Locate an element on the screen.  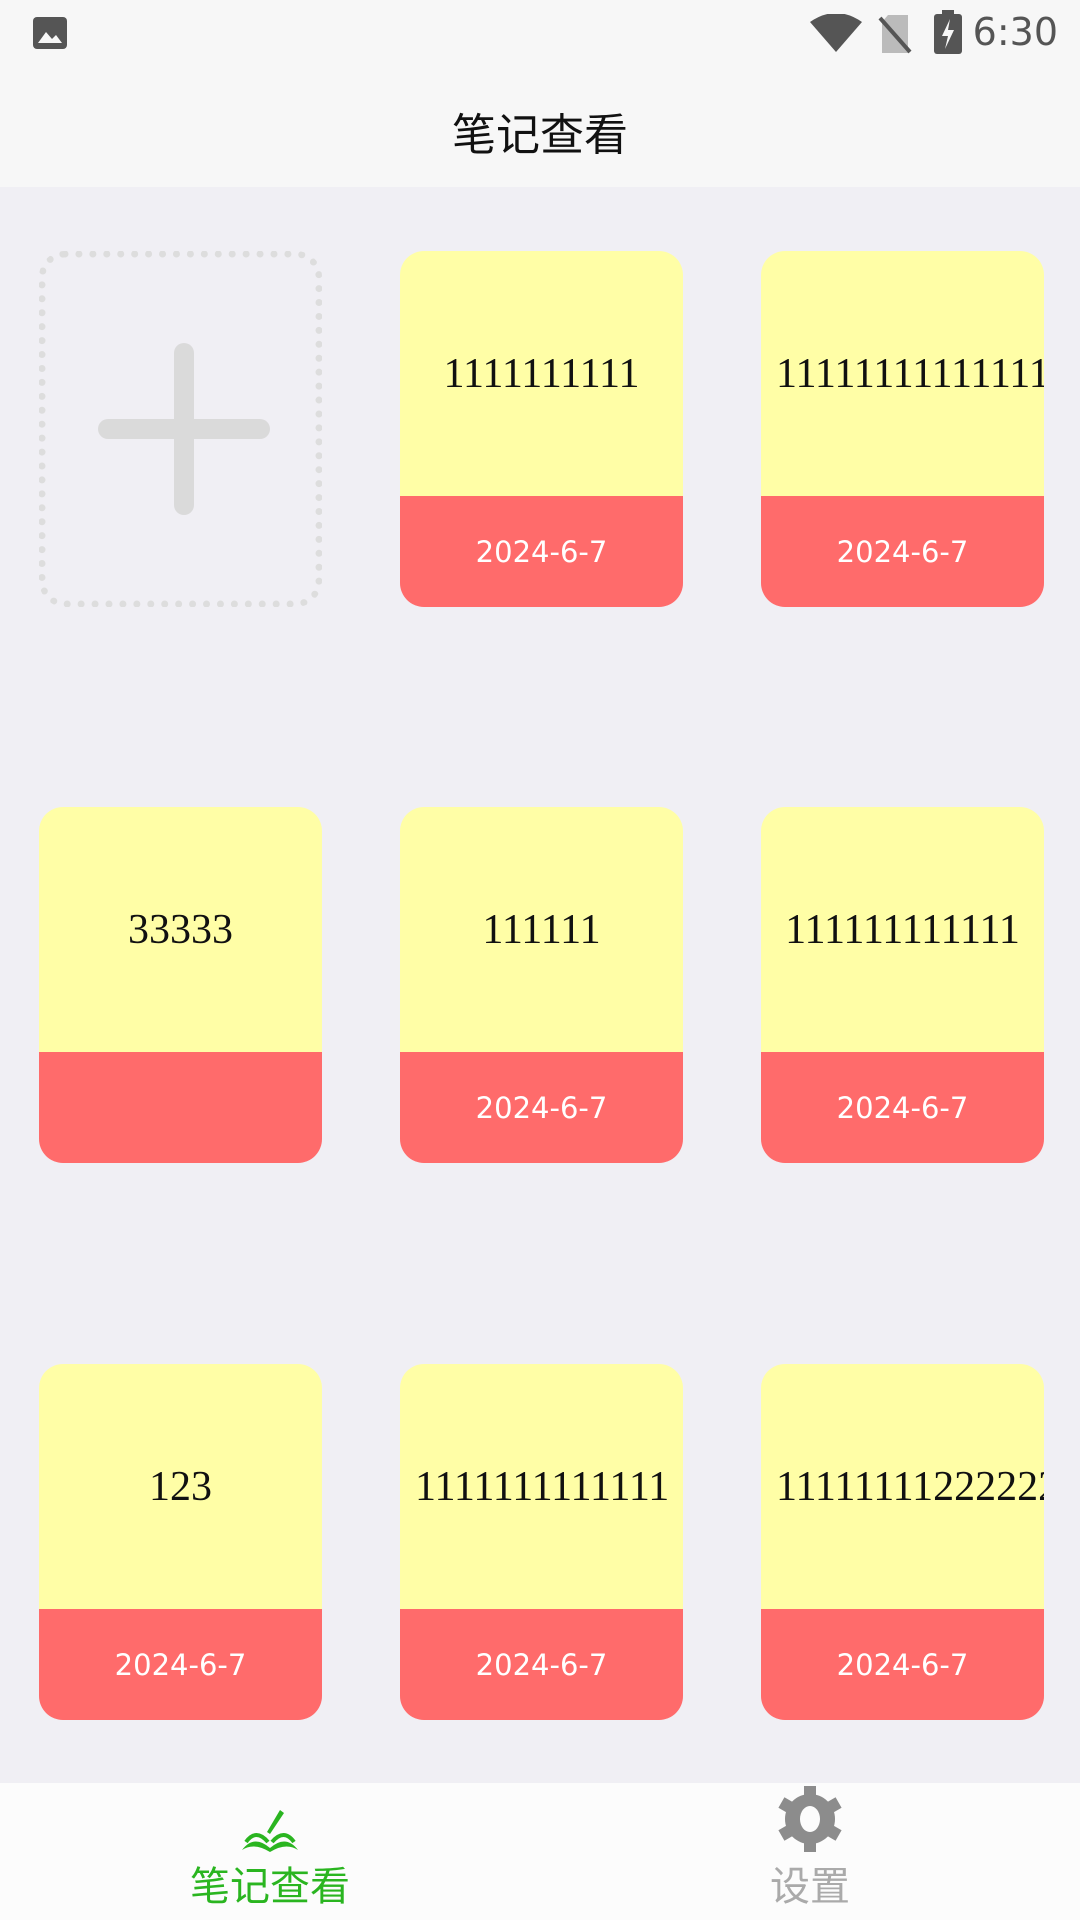
note-card: 1111111111 2024-6-7 is located at coordinates (541, 429).